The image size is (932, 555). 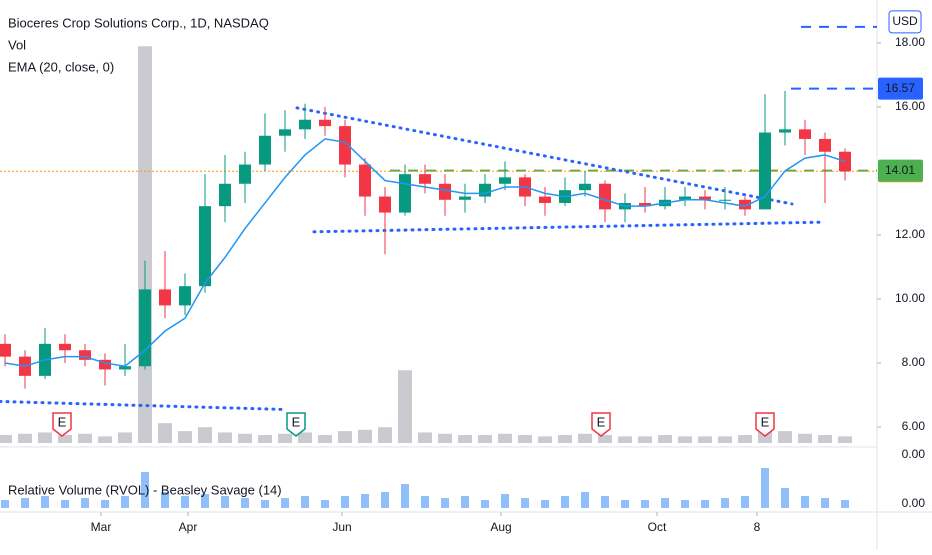 I want to click on x-tick-label: Apr, so click(x=188, y=527).